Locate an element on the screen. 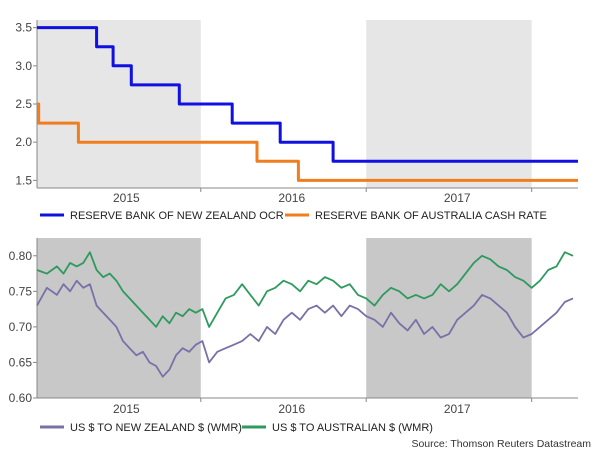 Image resolution: width=600 pixels, height=450 pixels. y-tick-label: 0.70 is located at coordinates (21, 327).